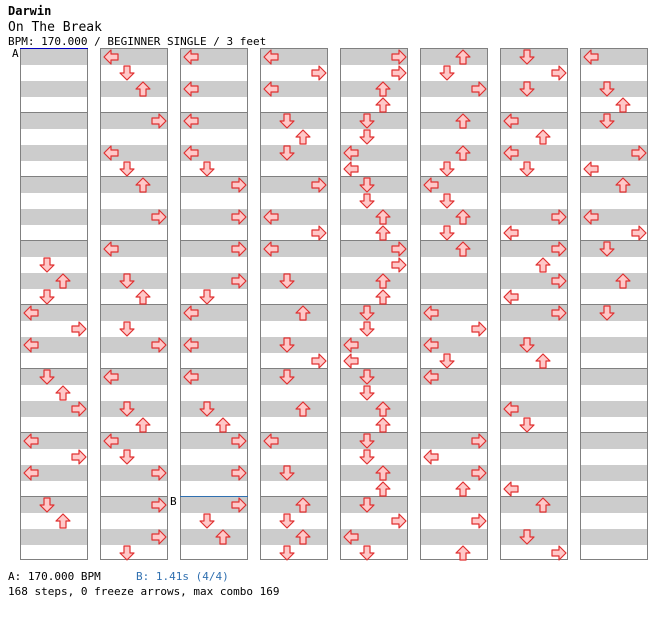 Image resolution: width=672 pixels, height=620 pixels. Describe the element at coordinates (30, 11) in the screenshot. I see `artist-name: Darwin` at that location.